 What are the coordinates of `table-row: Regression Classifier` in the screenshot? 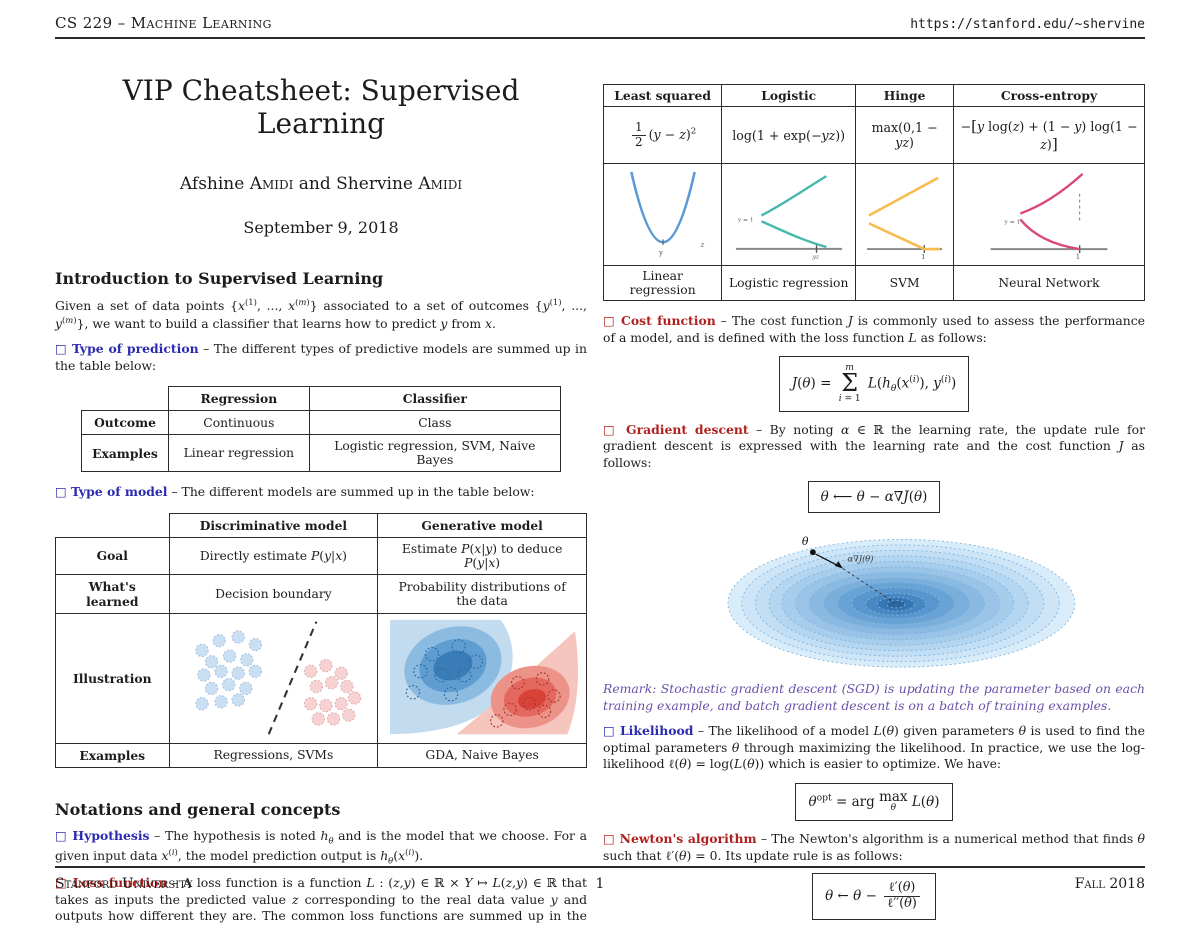 It's located at (321, 399).